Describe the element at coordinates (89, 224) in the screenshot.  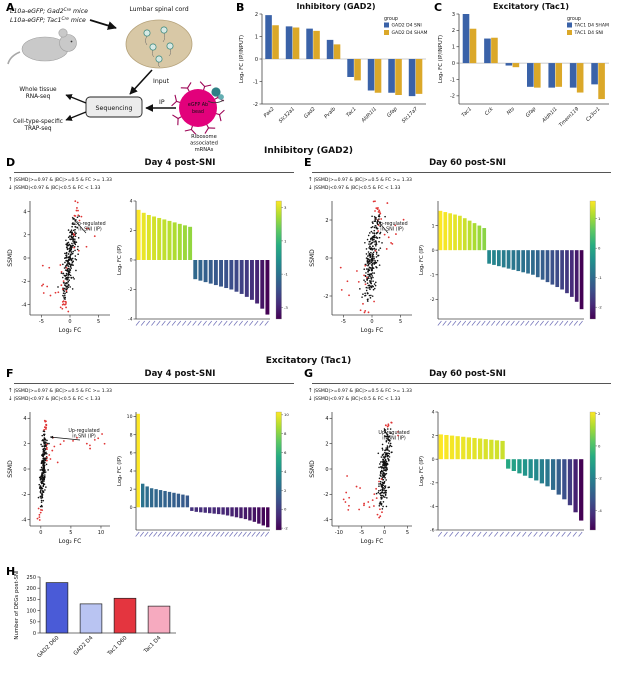
I see `svg-text: Up-regulated` at that location.